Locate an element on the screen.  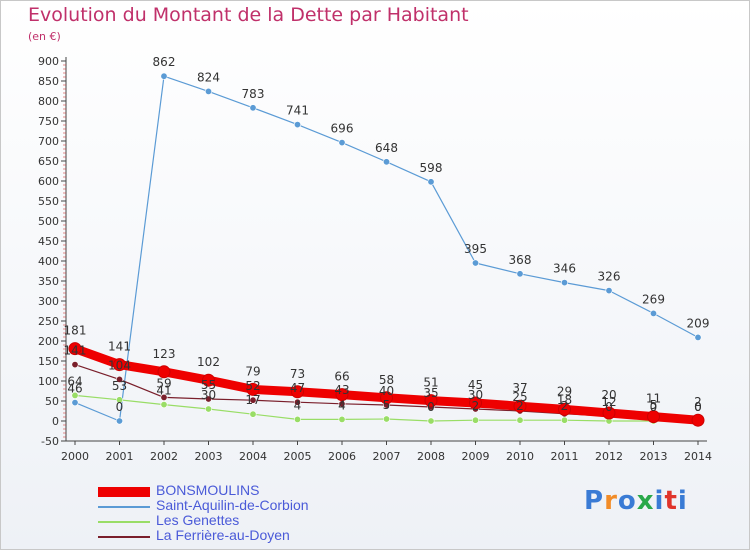
data-label: 696 is located at coordinates (342, 129).